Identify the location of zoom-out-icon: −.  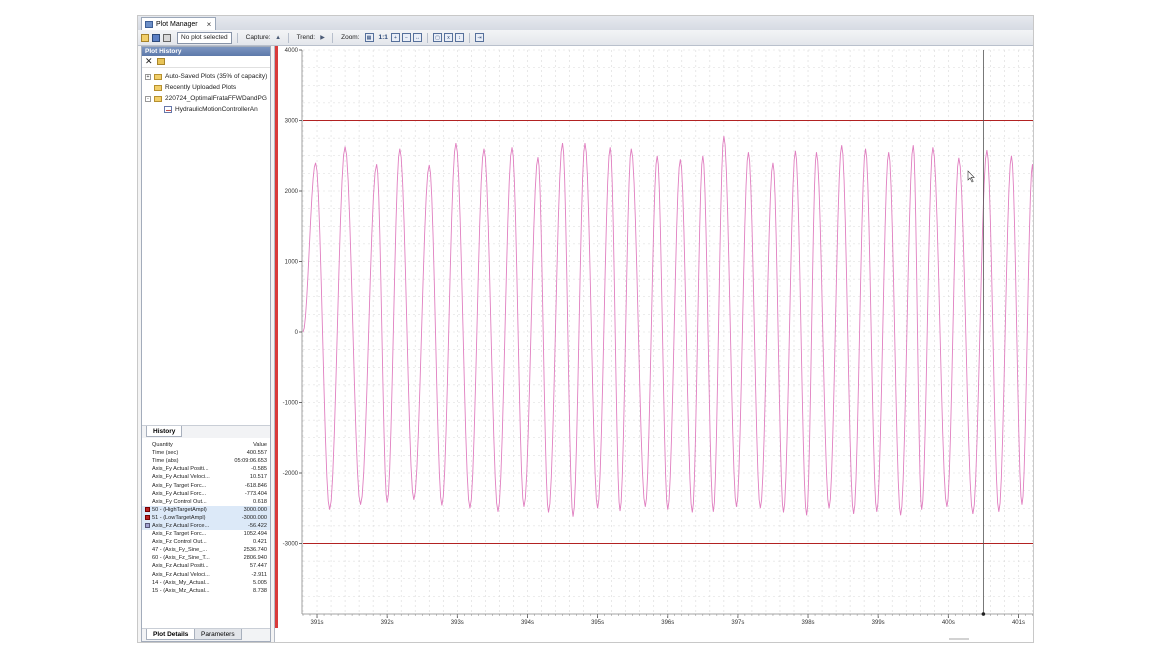
(406, 37).